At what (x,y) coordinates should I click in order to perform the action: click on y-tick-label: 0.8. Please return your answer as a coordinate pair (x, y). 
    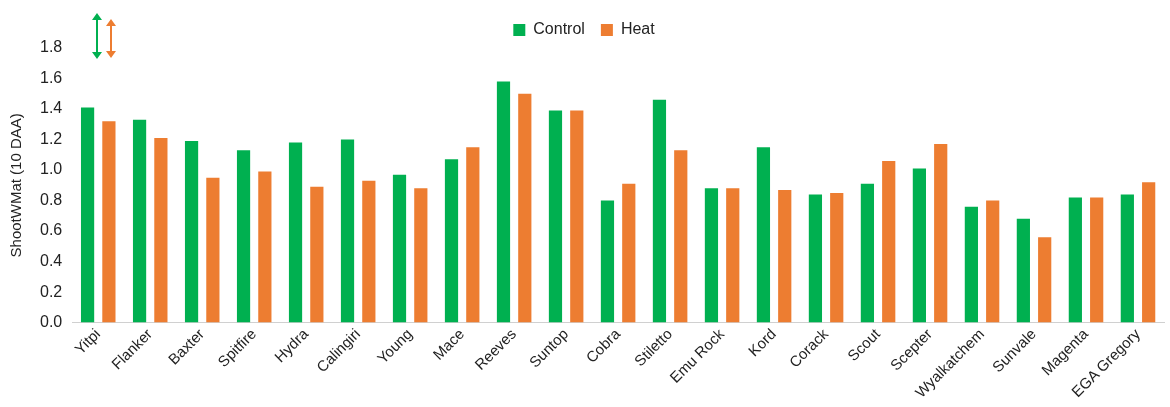
    Looking at the image, I should click on (51, 199).